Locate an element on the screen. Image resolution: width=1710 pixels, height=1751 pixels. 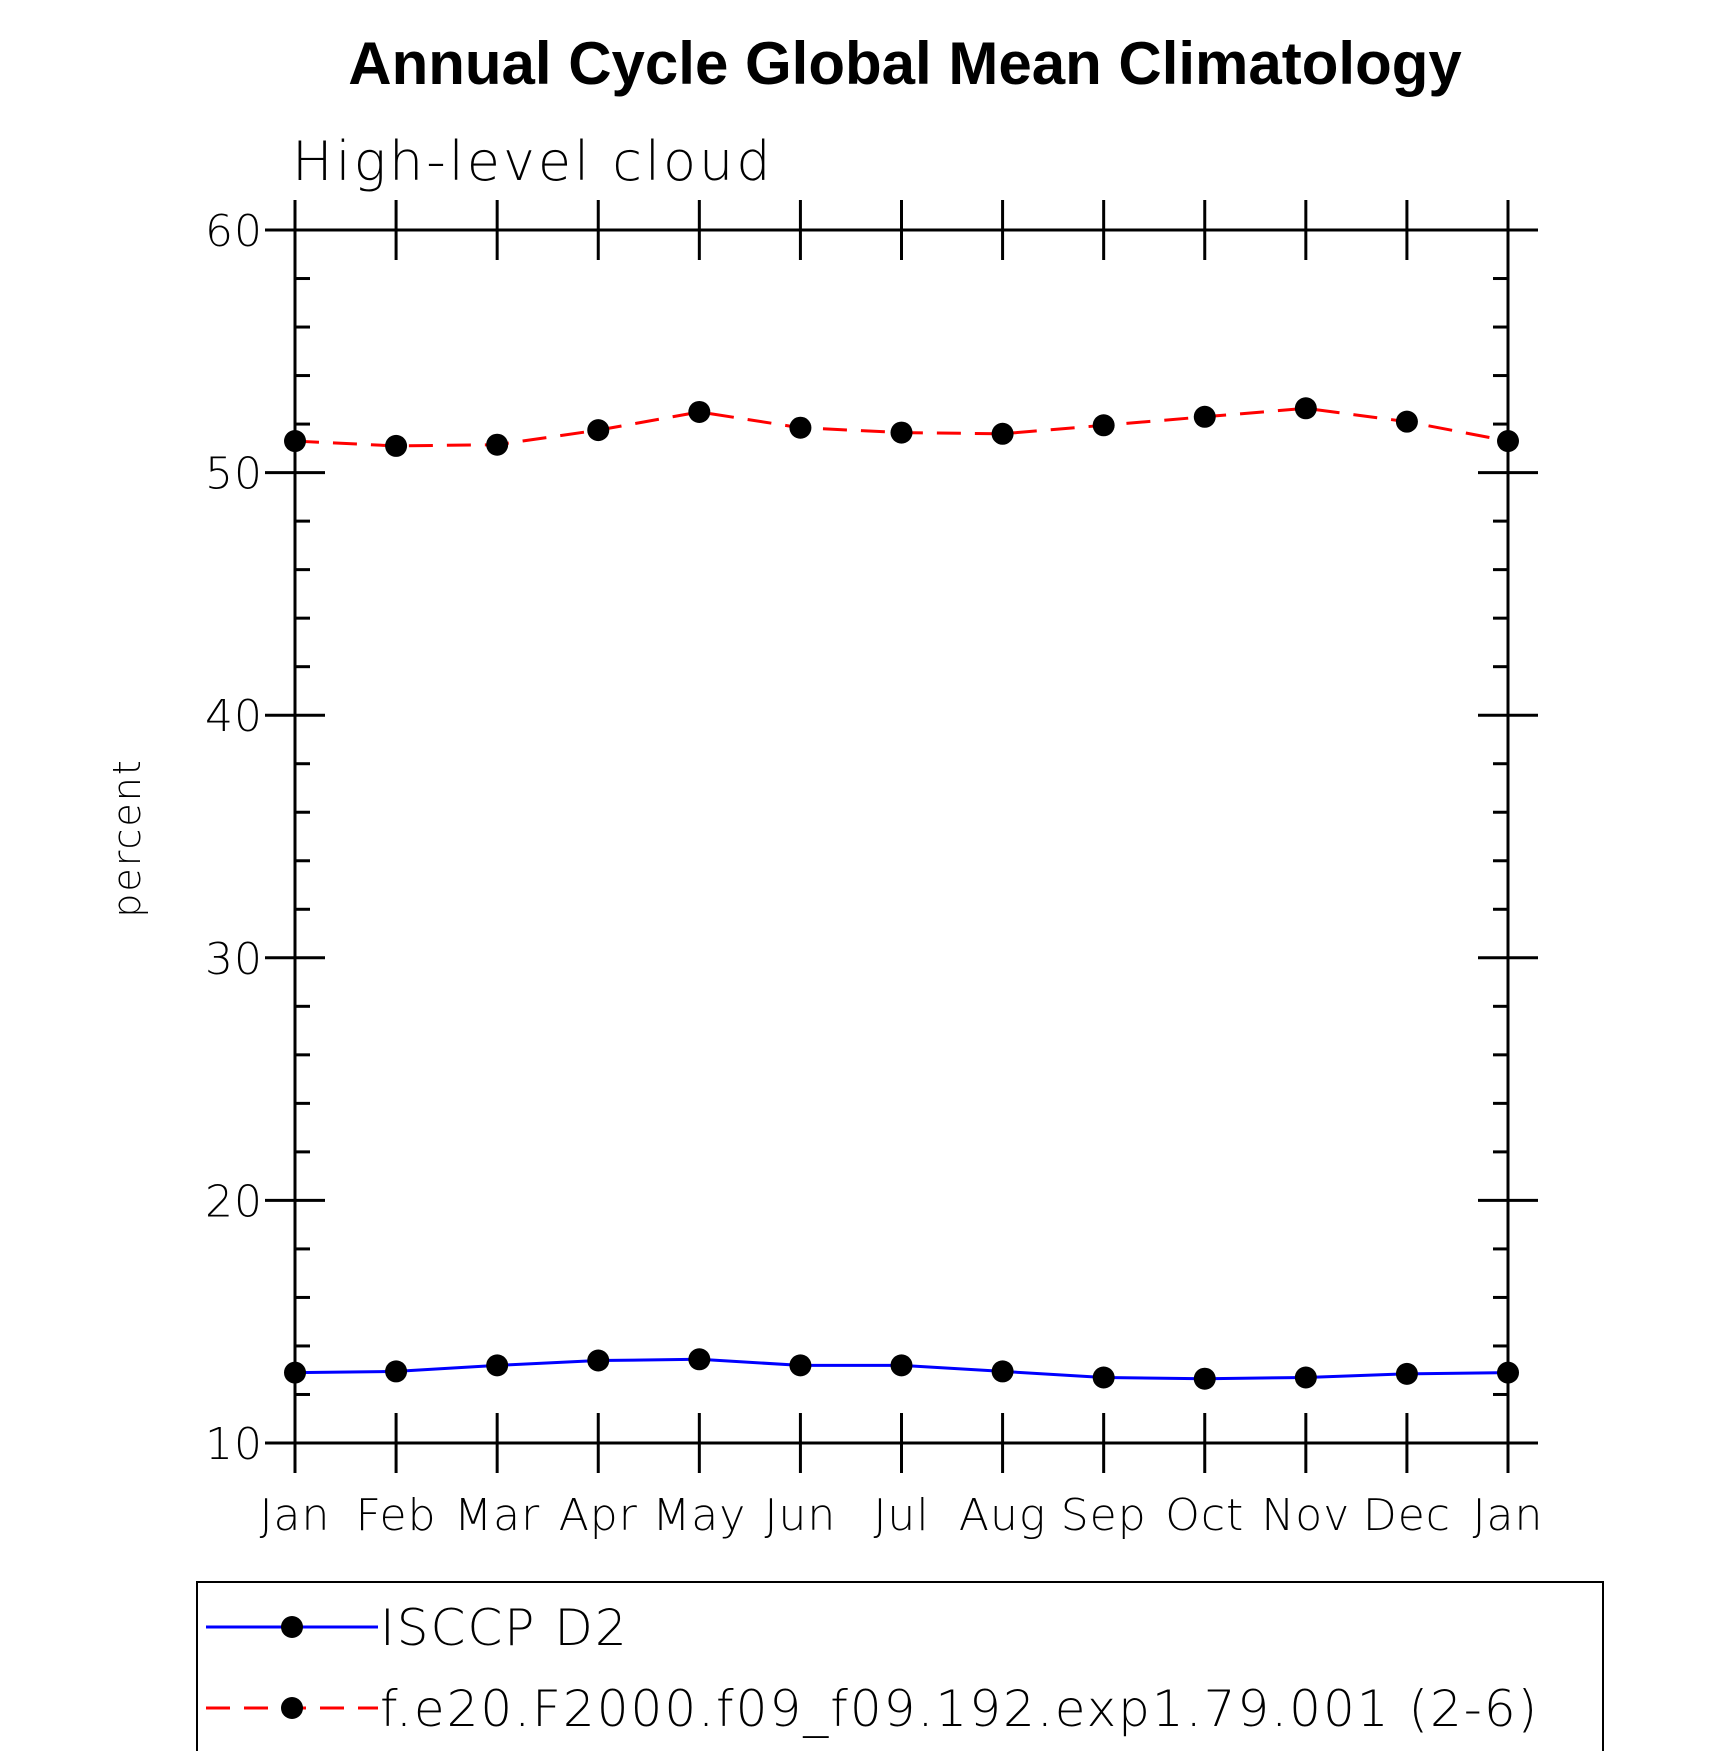
x-tick-label: Dec is located at coordinates (1407, 1515).